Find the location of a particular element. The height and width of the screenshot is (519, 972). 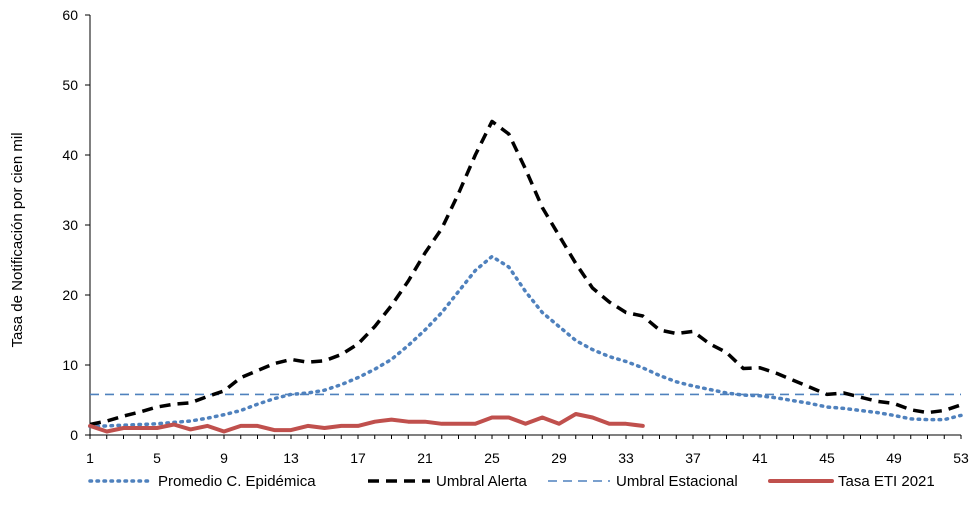

y-tick-label: 60 is located at coordinates (70, 15).